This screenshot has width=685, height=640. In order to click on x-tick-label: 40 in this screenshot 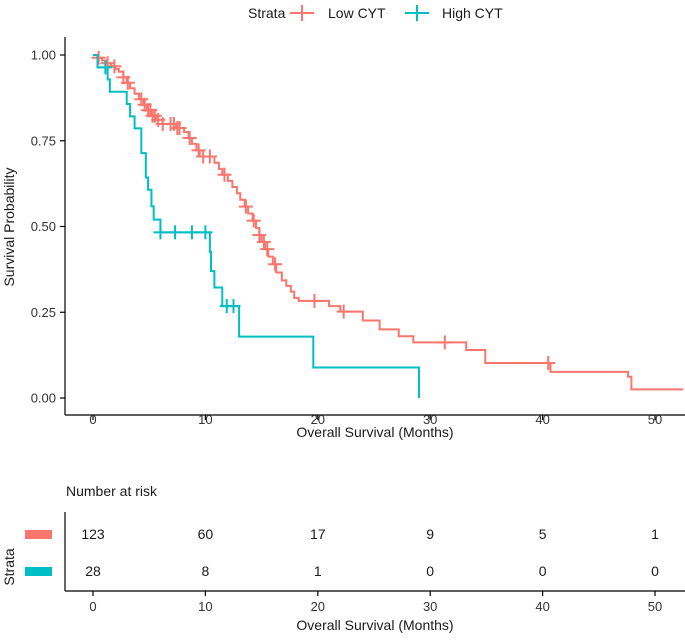, I will do `click(542, 419)`.